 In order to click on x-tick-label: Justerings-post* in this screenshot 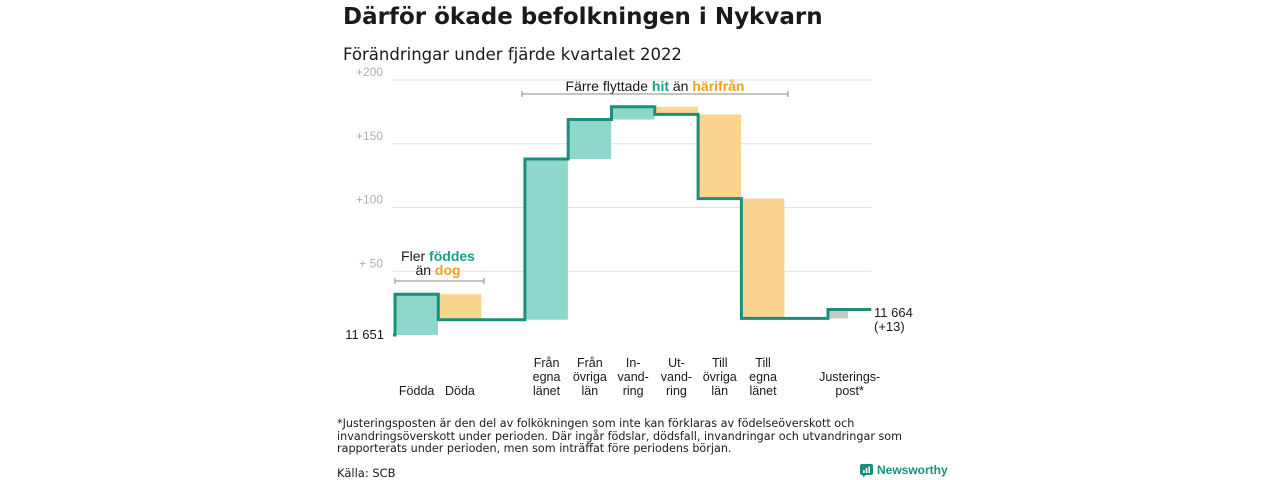, I will do `click(849, 384)`.